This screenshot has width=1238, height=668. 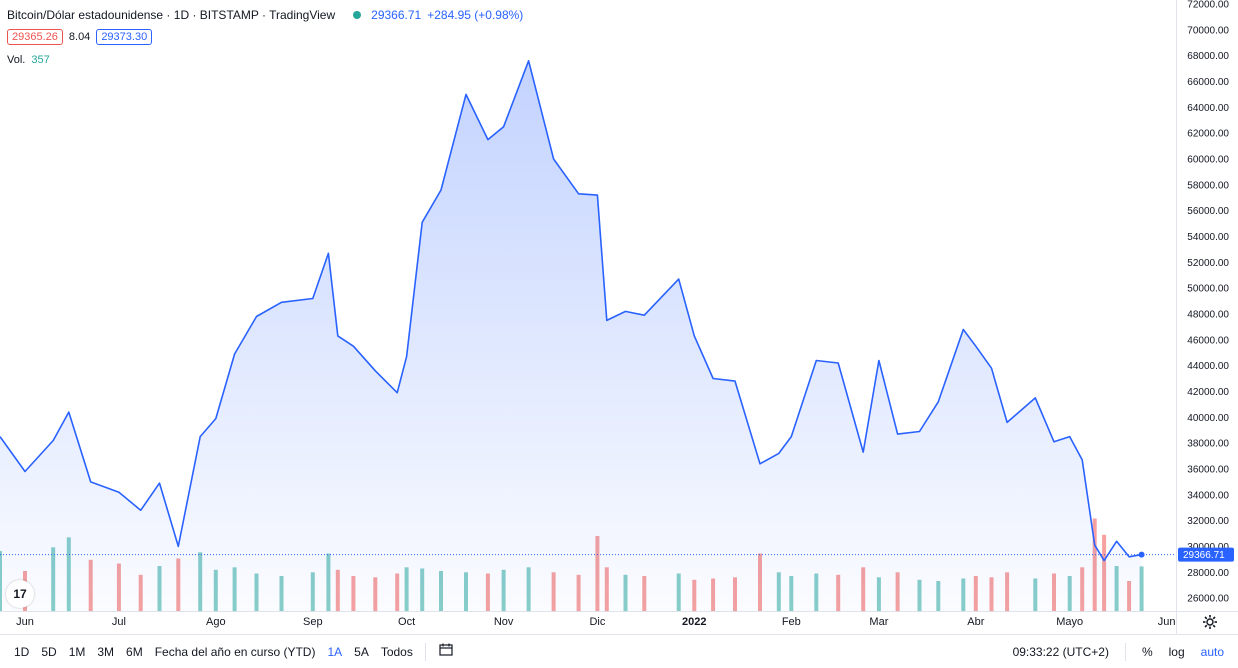 What do you see at coordinates (1208, 134) in the screenshot?
I see `y-tick-label: 62000.00` at bounding box center [1208, 134].